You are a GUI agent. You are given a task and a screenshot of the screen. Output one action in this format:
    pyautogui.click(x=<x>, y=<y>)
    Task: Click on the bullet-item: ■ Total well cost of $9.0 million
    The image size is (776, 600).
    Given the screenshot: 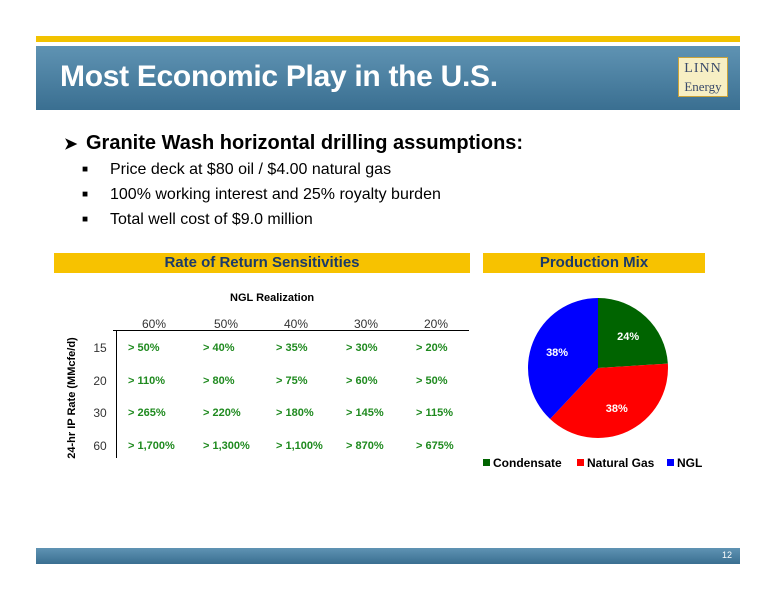 What is the action you would take?
    pyautogui.click(x=197, y=220)
    